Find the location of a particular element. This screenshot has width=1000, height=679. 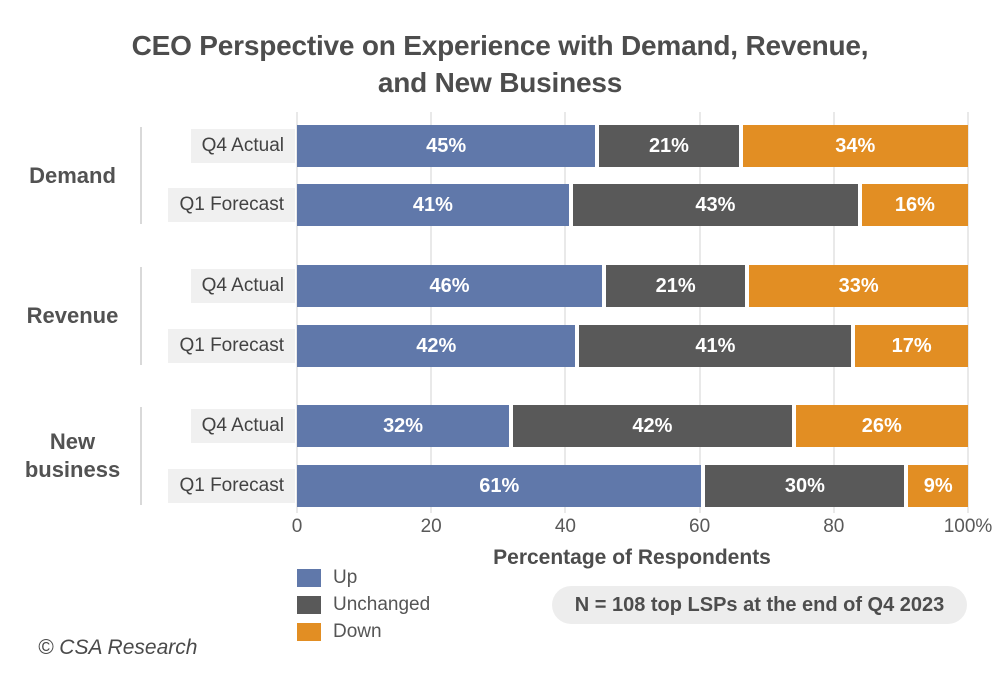

x-tick-label: 0 is located at coordinates (297, 526).